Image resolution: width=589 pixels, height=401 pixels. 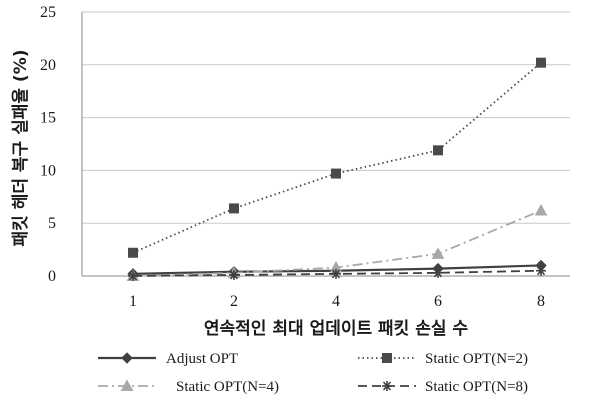 I want to click on x-tick-label: 1, so click(x=133, y=301).